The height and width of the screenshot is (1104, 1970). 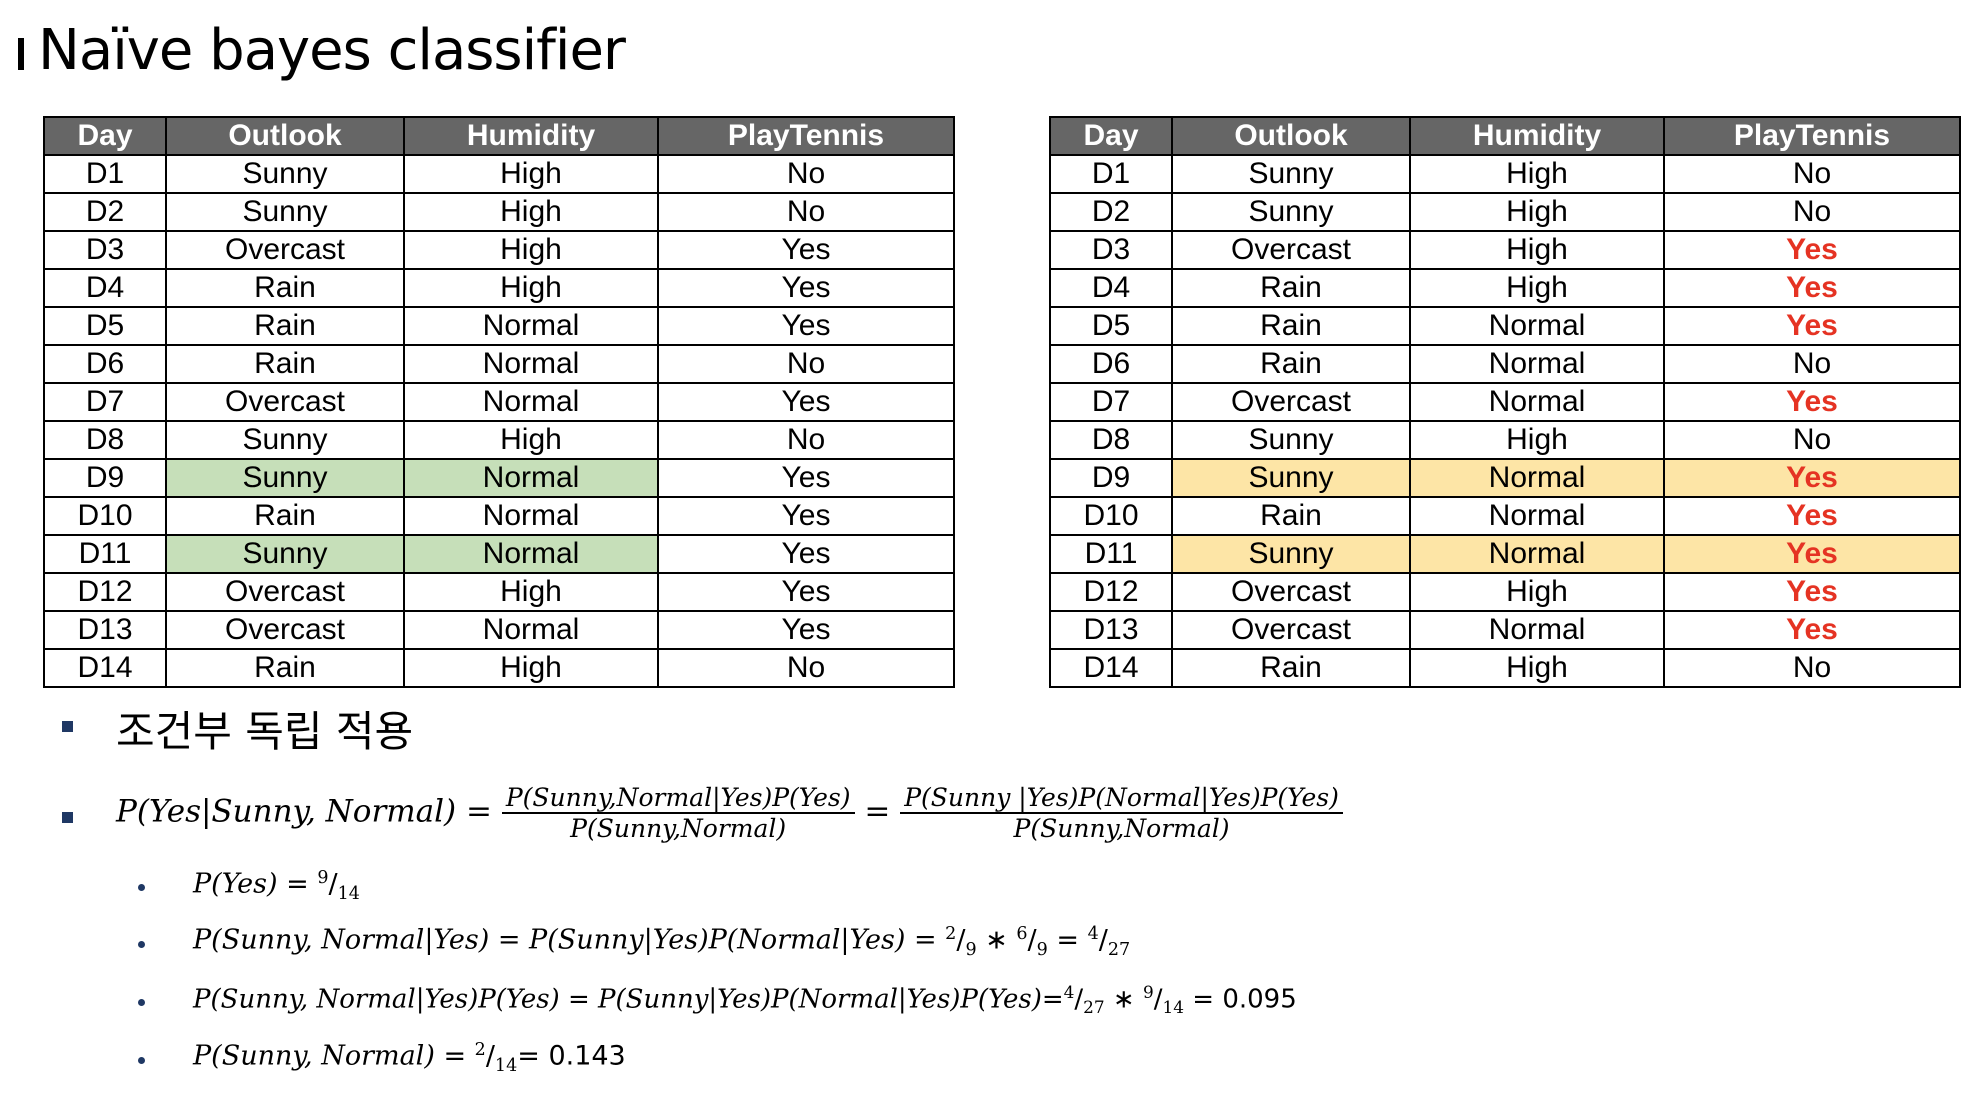 What do you see at coordinates (506, 1065) in the screenshot?
I see `sub4-den: 14` at bounding box center [506, 1065].